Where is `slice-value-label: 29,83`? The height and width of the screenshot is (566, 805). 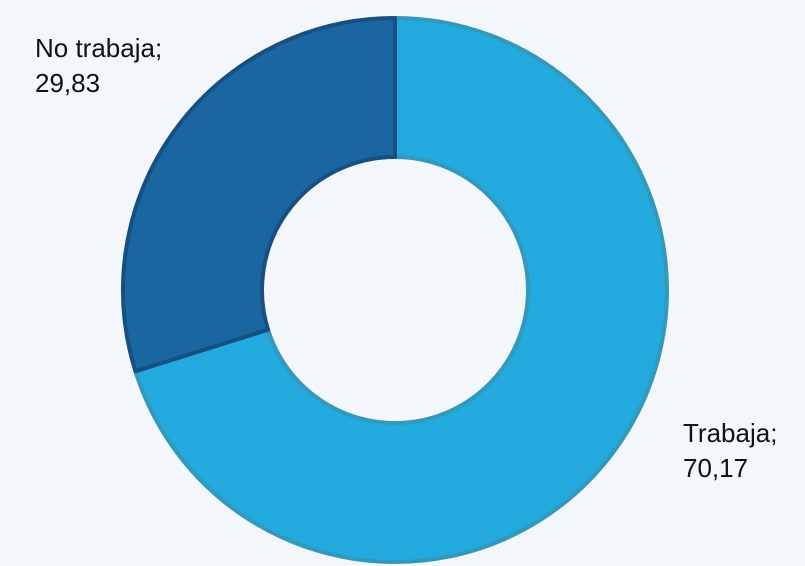 slice-value-label: 29,83 is located at coordinates (67, 83).